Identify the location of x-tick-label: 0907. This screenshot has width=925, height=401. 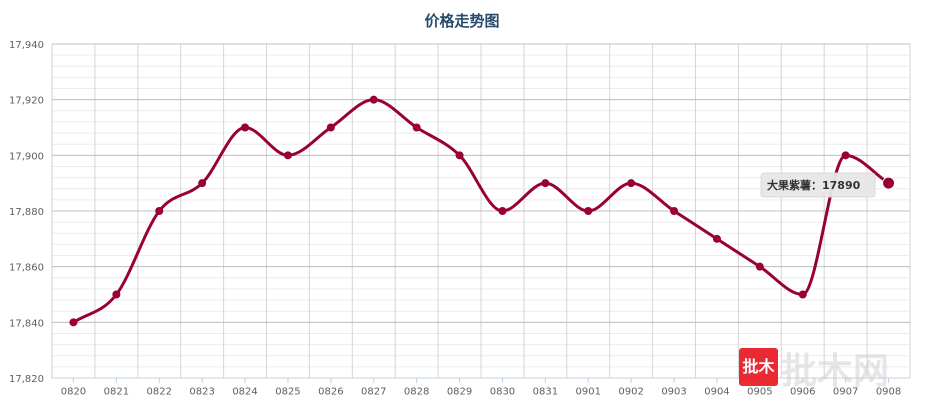
(845, 391).